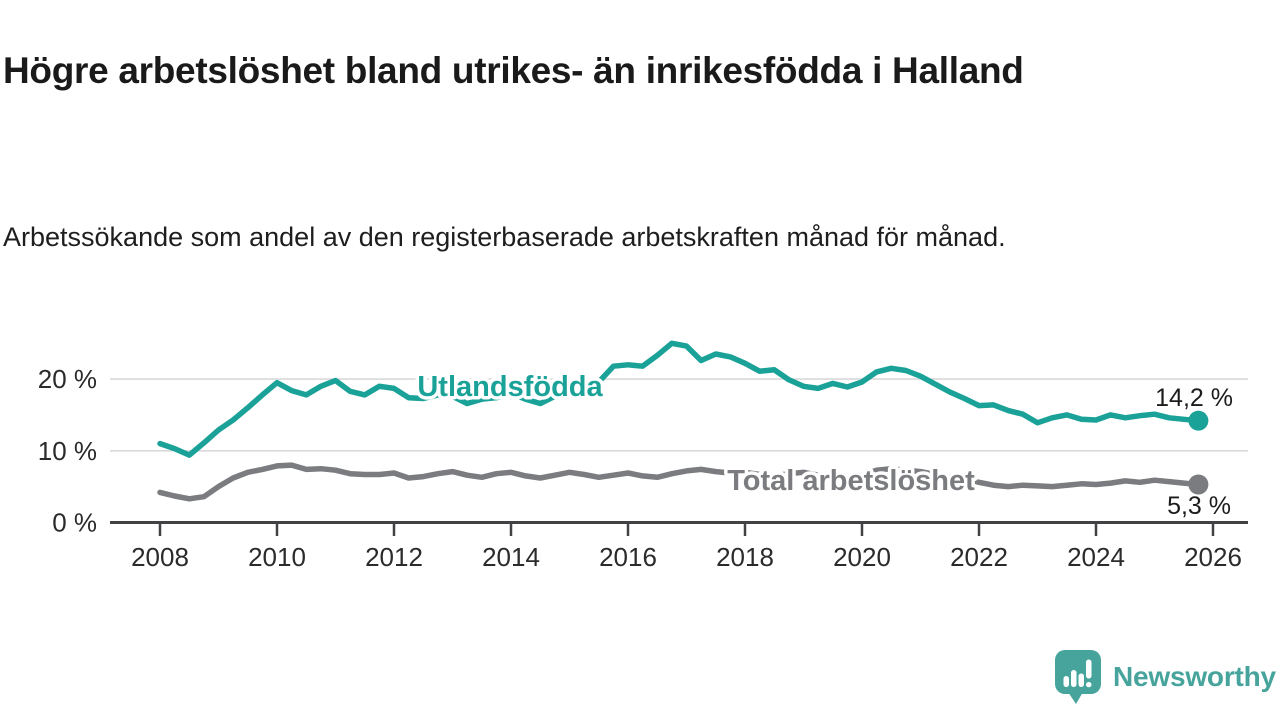 This screenshot has height=720, width=1280. What do you see at coordinates (1078, 672) in the screenshot?
I see `logo-bubble` at bounding box center [1078, 672].